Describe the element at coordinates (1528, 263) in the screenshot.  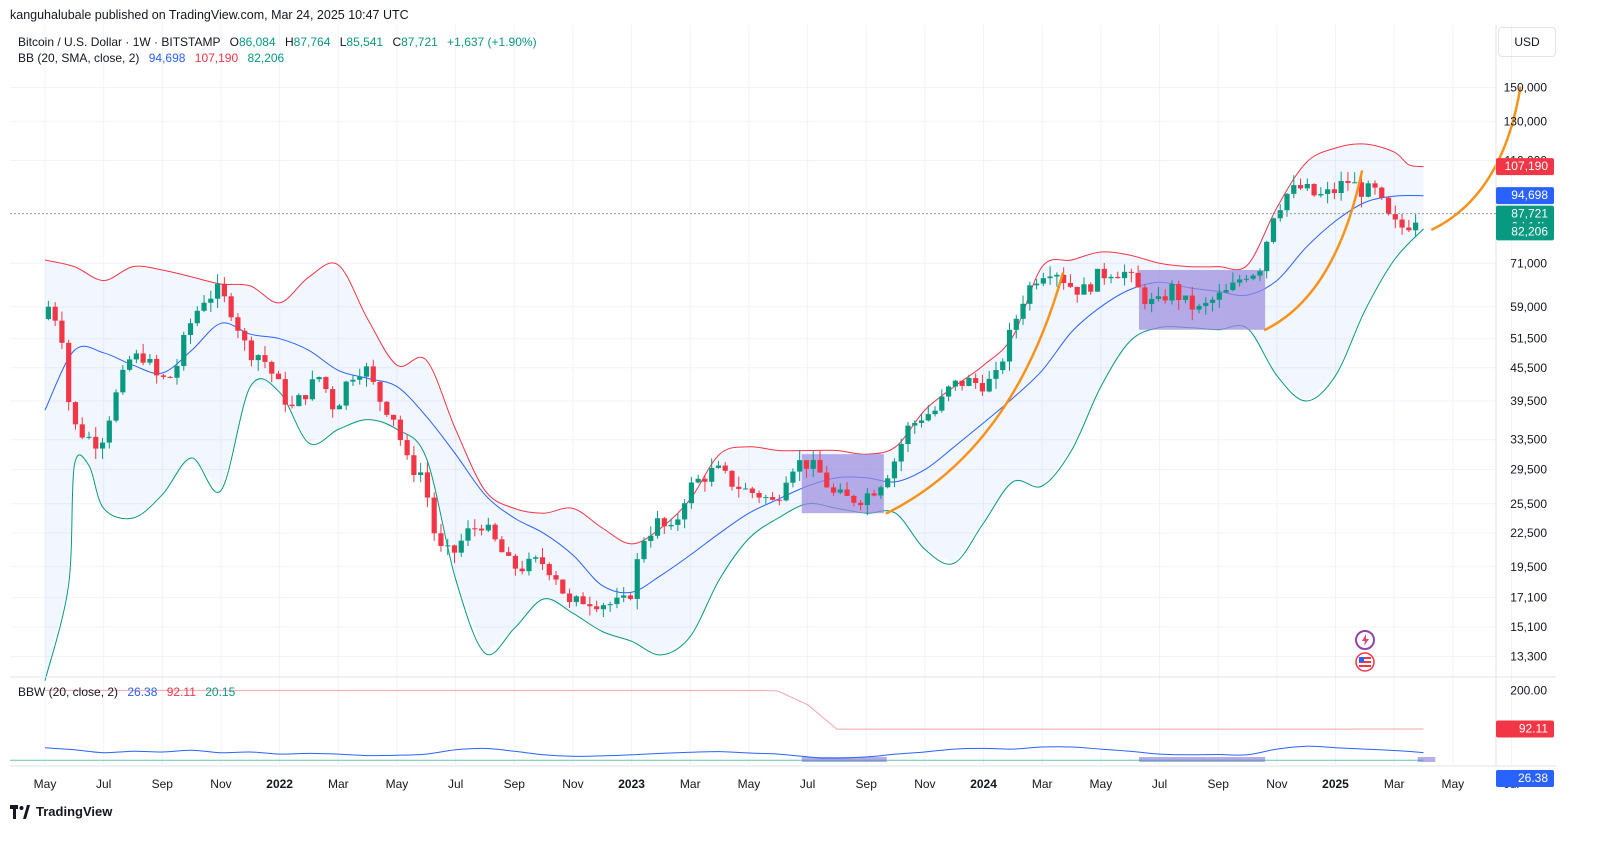
I see `price-tick-label: 71,000` at that location.